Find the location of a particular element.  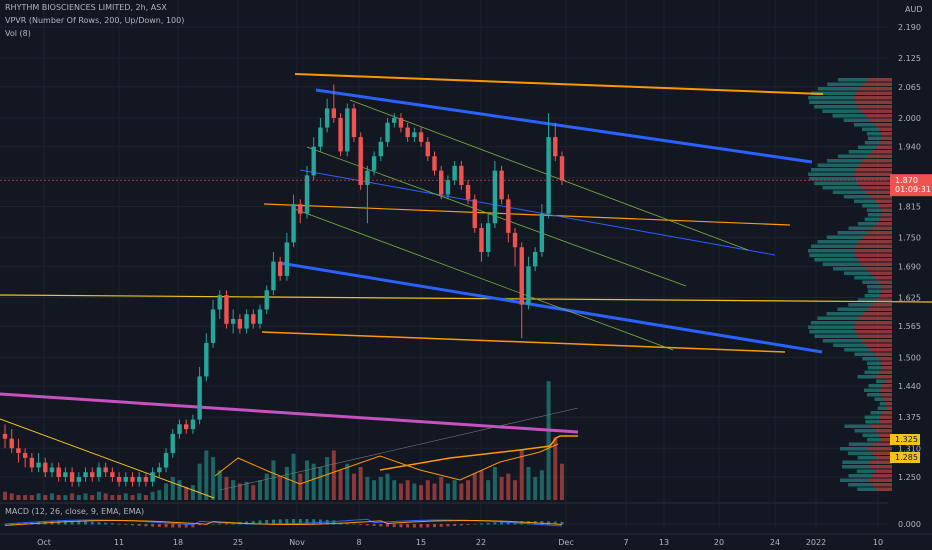

time-tick-label: 11 is located at coordinates (119, 542).